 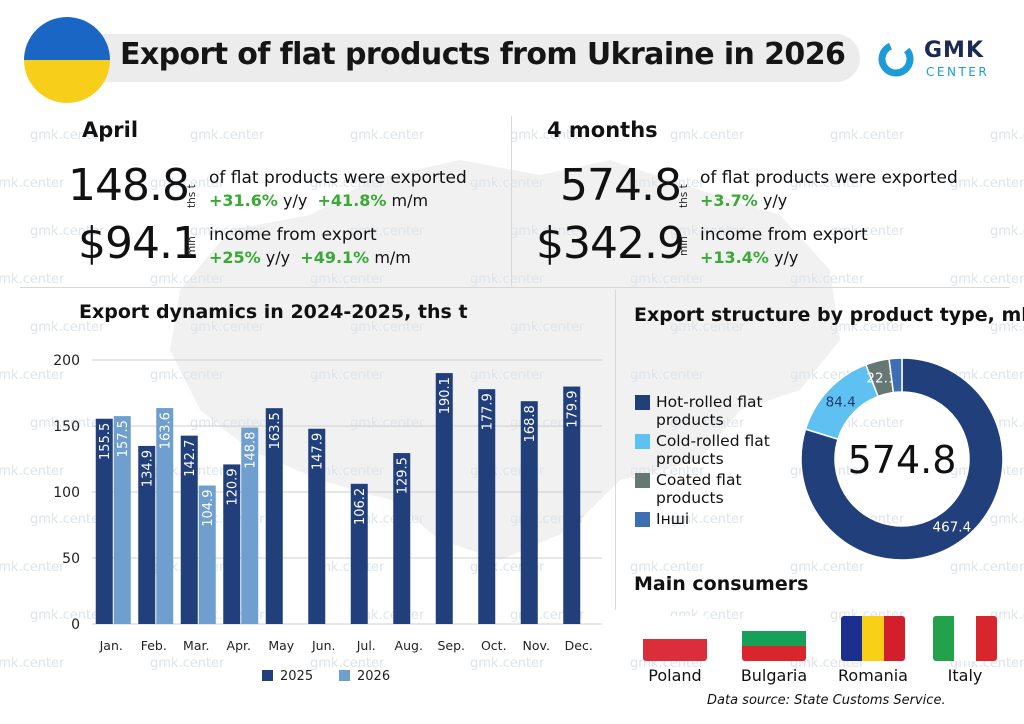 What do you see at coordinates (192, 246) in the screenshot?
I see `april-income-unit: mln` at bounding box center [192, 246].